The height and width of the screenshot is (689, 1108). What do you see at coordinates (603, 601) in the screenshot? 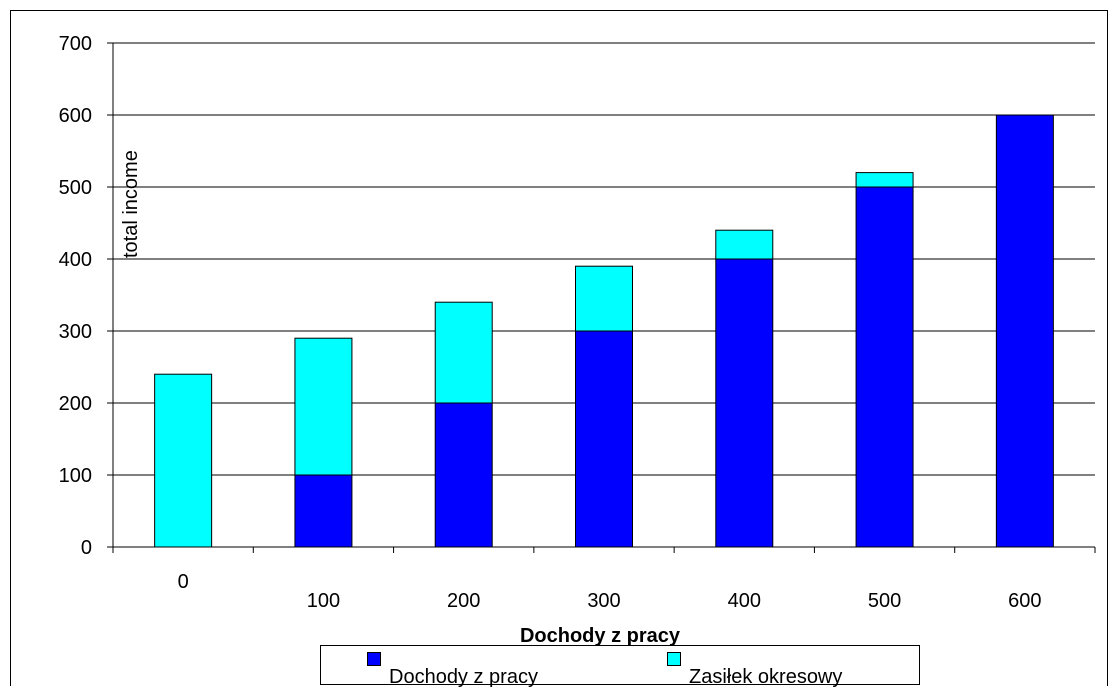
I see `x-tick-label-300: 300` at bounding box center [603, 601].